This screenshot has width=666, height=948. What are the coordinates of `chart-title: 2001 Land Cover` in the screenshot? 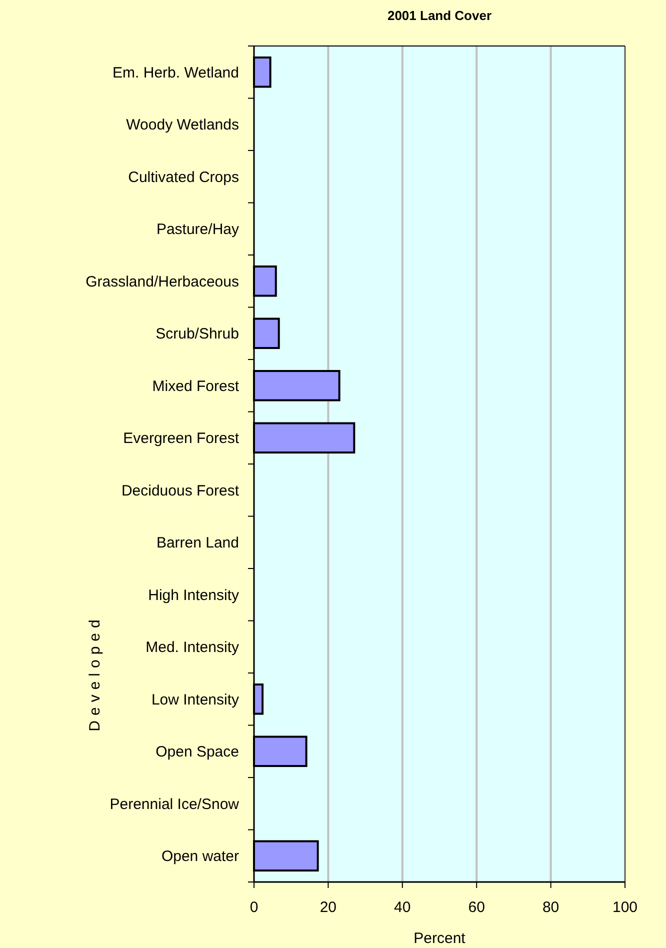 It's located at (439, 15).